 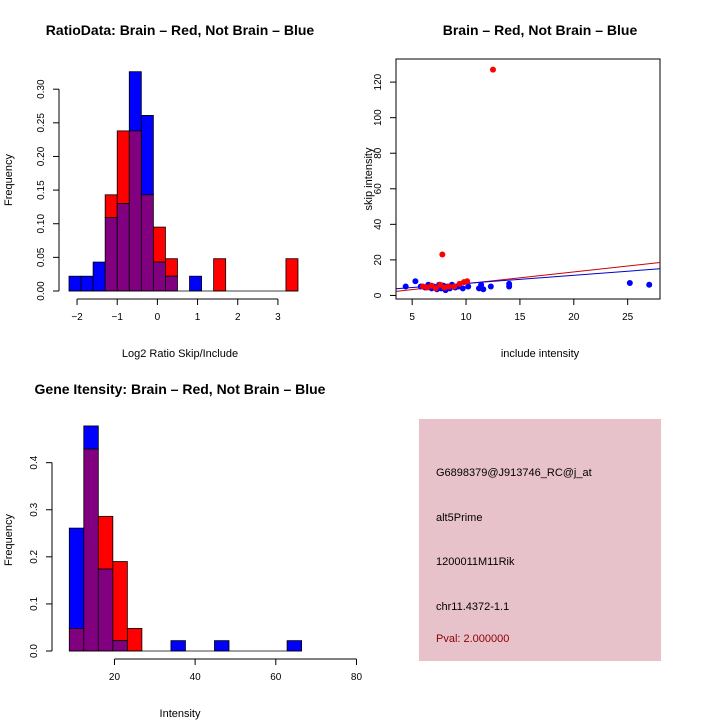 I want to click on x-tick-label: 40, so click(x=196, y=677).